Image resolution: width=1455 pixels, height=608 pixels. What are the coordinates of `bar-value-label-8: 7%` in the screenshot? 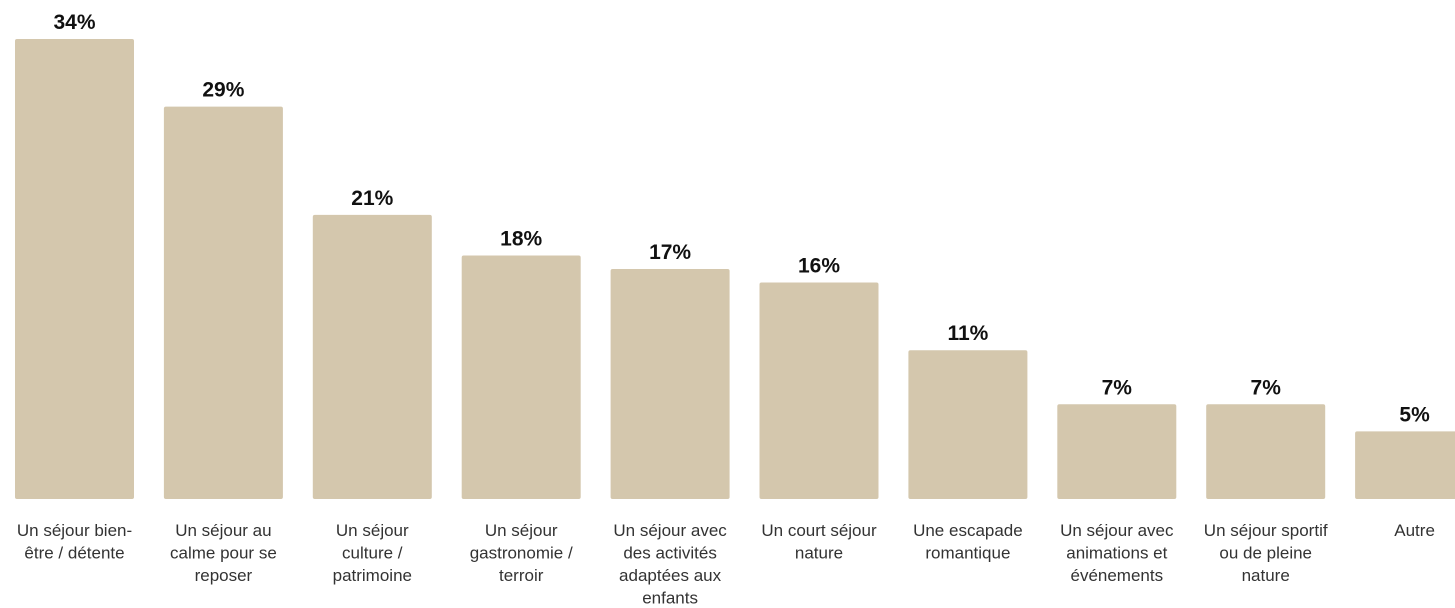 It's located at (1117, 387).